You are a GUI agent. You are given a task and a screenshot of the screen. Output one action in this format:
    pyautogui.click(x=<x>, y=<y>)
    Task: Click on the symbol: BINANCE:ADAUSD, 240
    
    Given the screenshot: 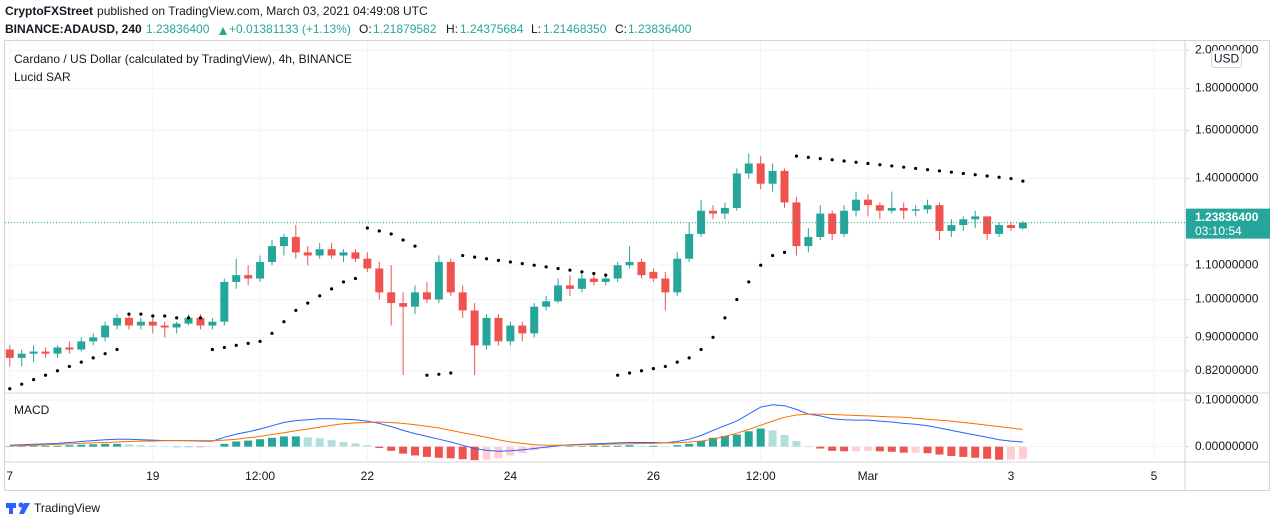 What is the action you would take?
    pyautogui.click(x=73, y=29)
    